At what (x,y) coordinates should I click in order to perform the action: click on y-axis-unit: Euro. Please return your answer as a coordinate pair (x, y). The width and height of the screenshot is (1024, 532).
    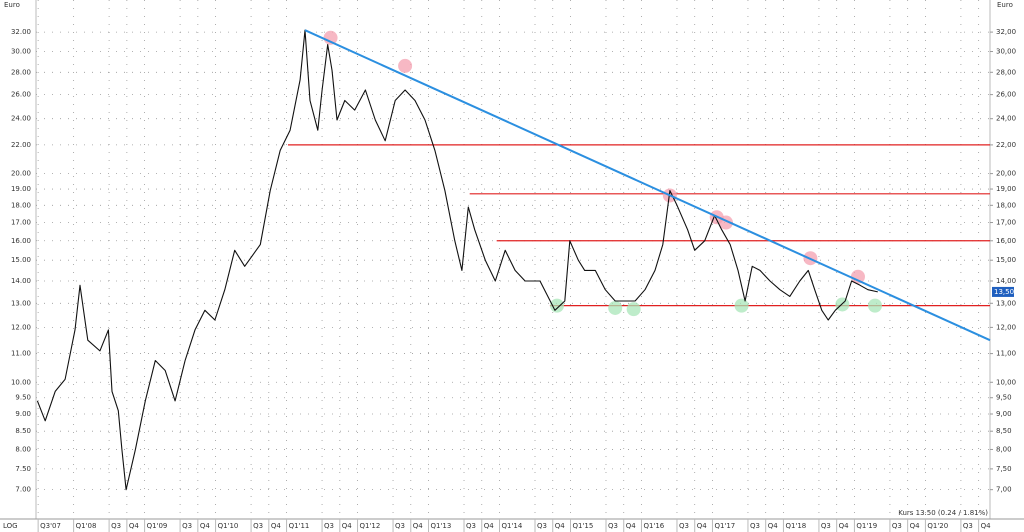
    Looking at the image, I should click on (12, 5).